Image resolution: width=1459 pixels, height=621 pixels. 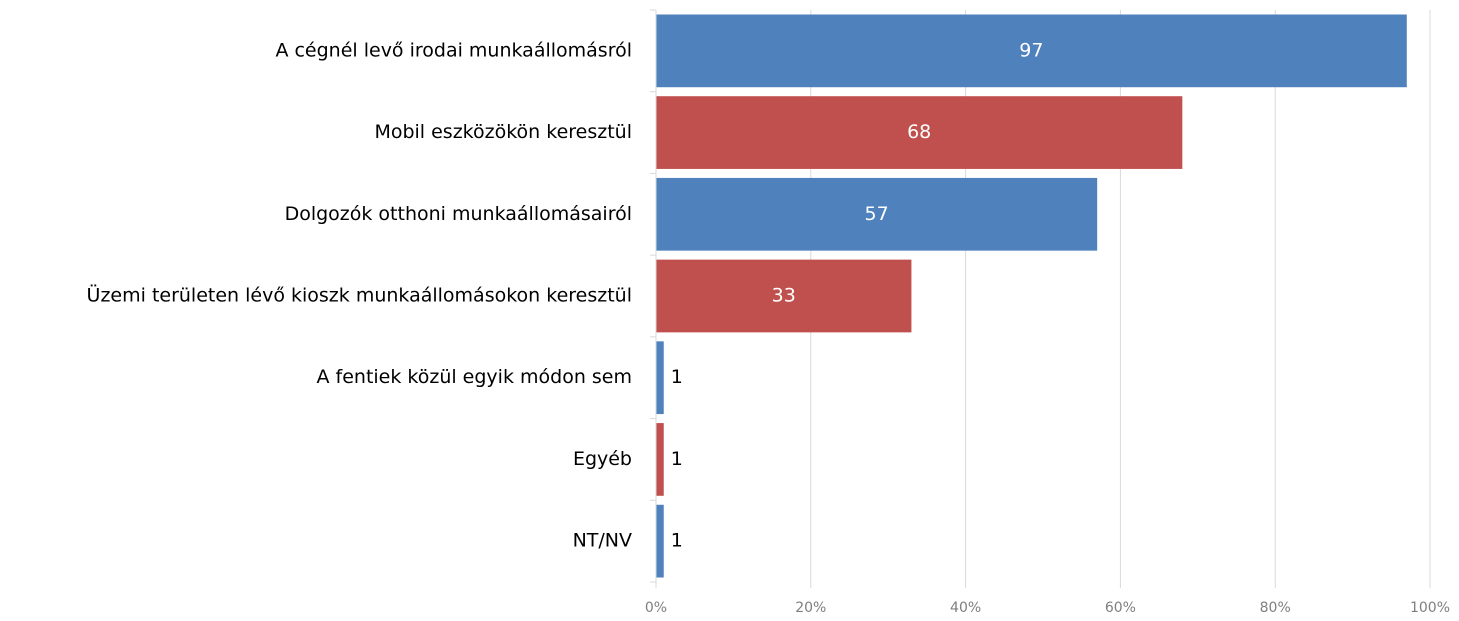 I want to click on x-tick-label: 0%, so click(x=656, y=608).